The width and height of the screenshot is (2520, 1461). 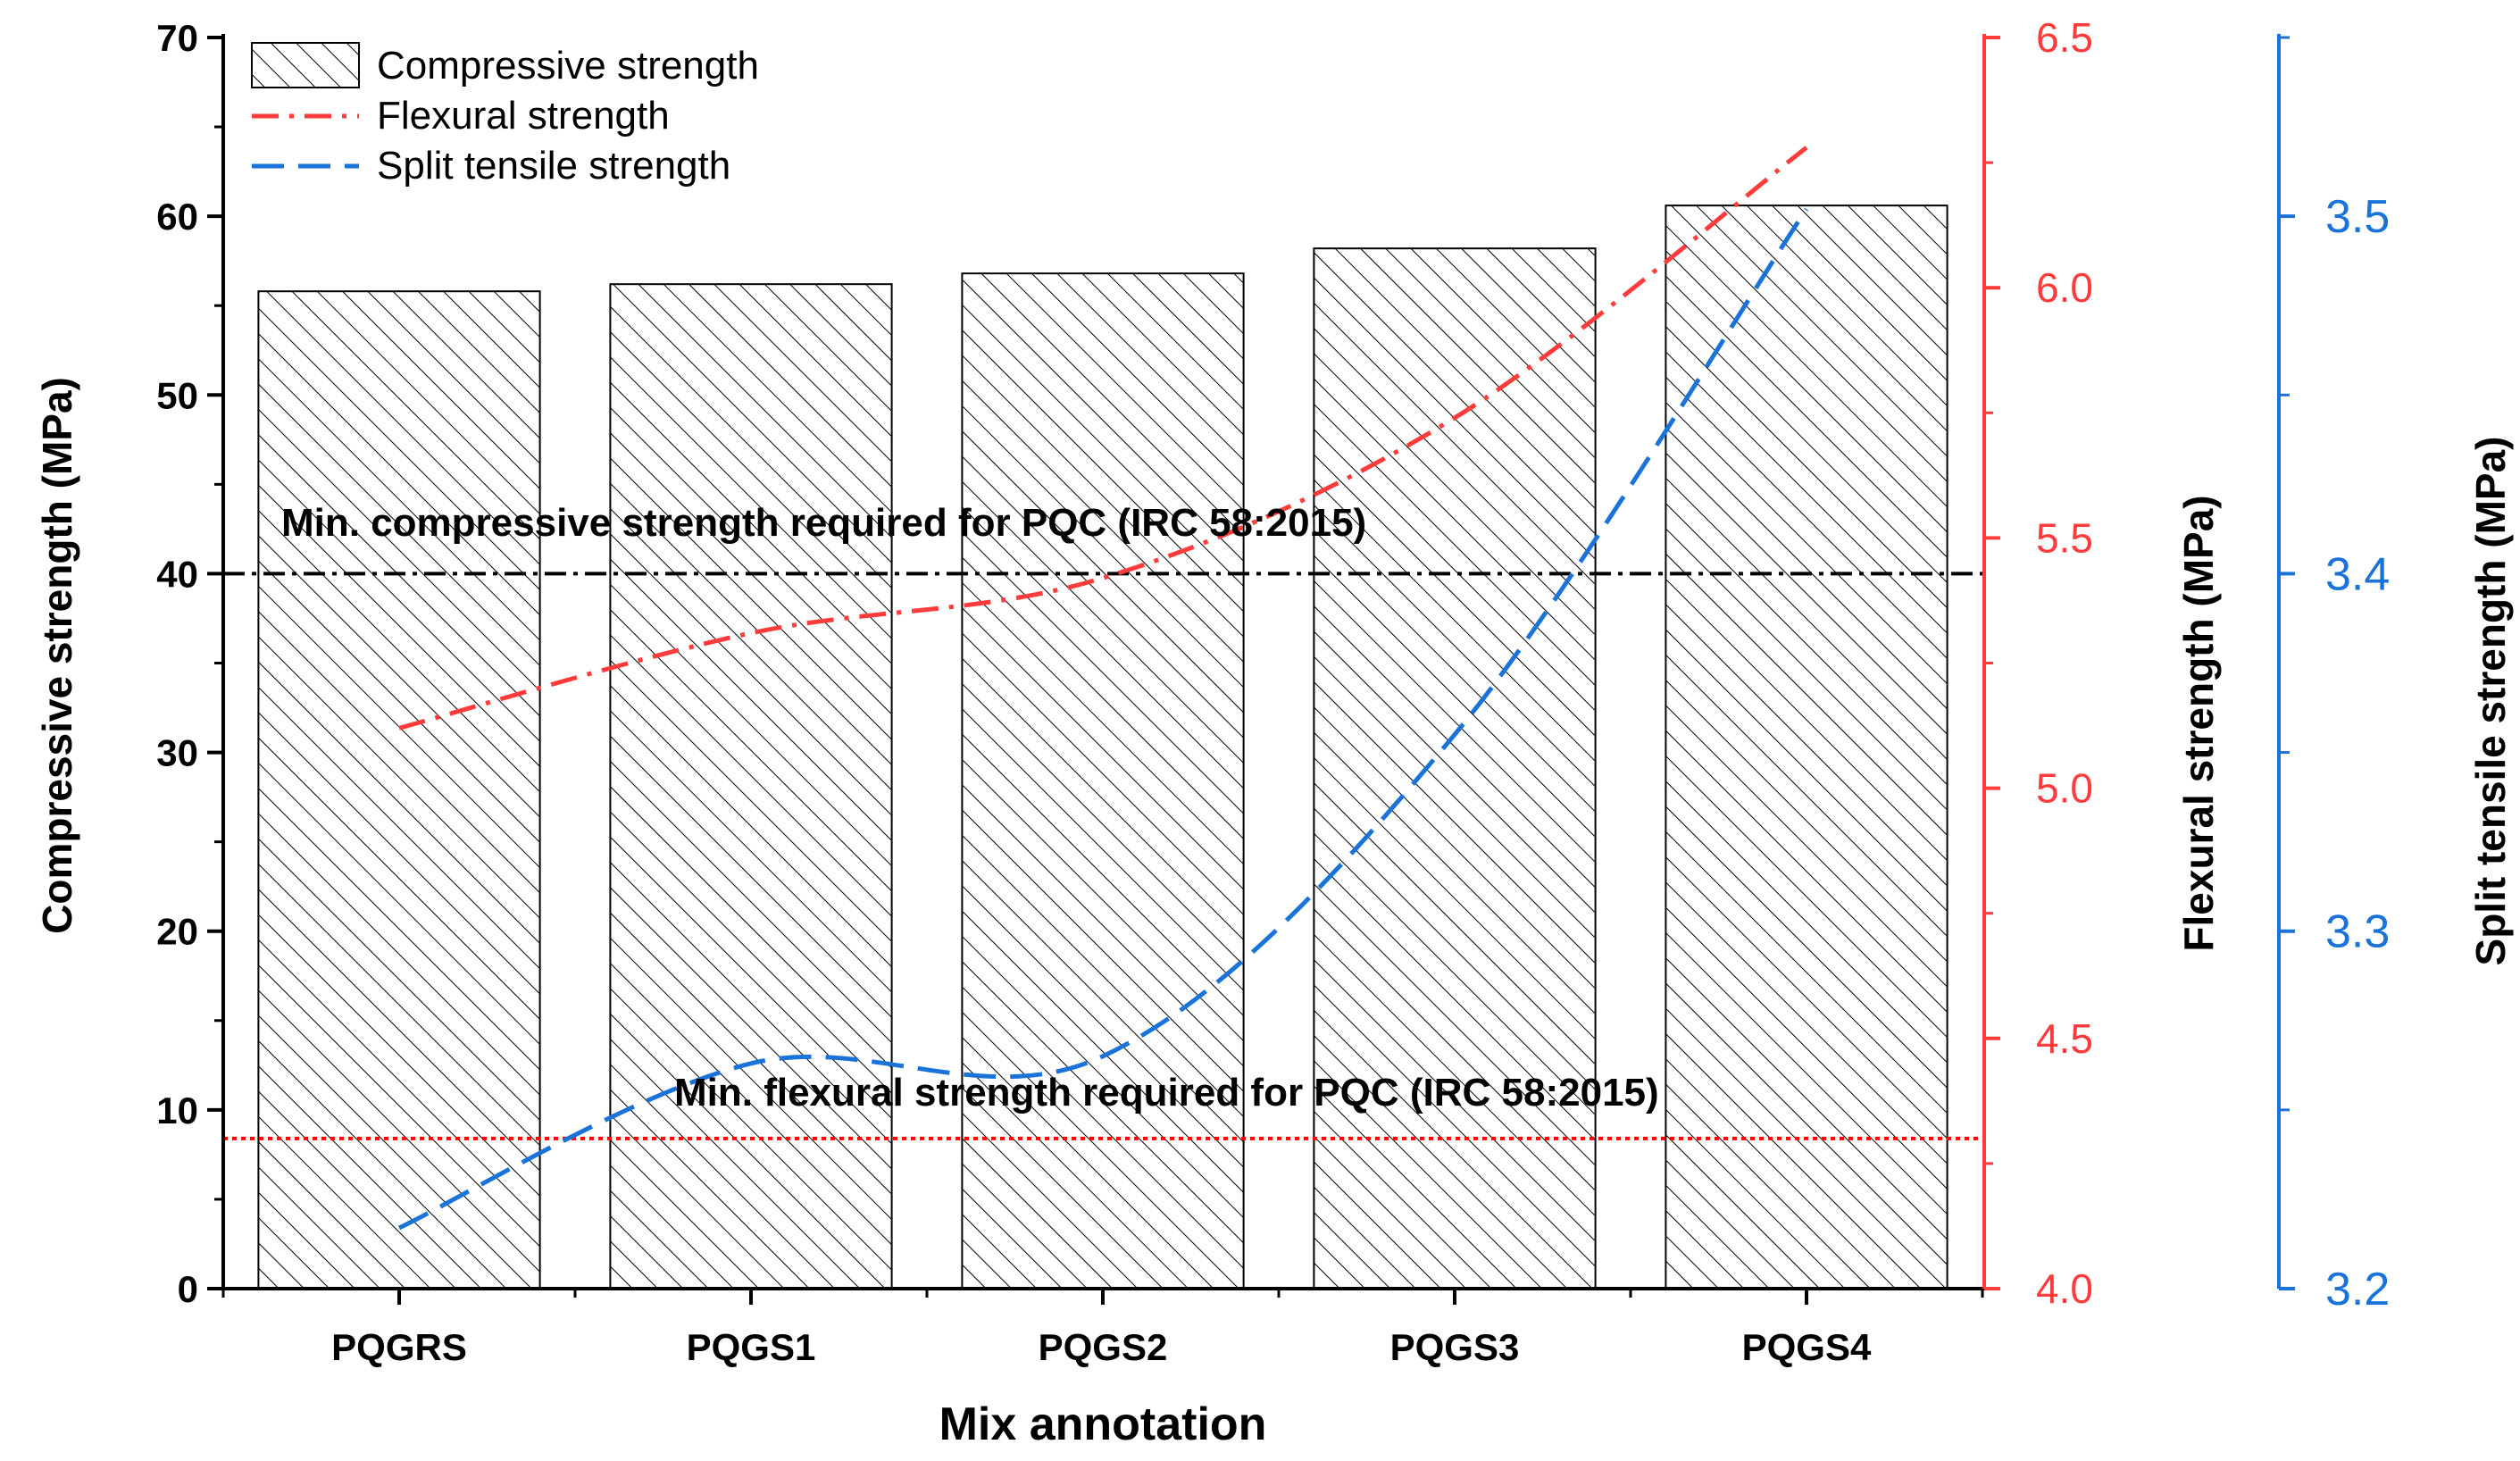 I want to click on x-tick-label: PQGS3, so click(x=1455, y=1347).